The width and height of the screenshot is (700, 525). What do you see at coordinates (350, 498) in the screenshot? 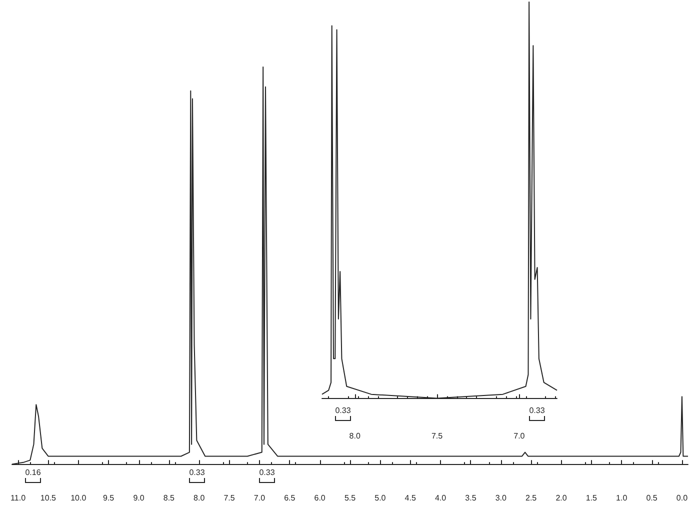
I see `x-tick-label: 5.5` at bounding box center [350, 498].